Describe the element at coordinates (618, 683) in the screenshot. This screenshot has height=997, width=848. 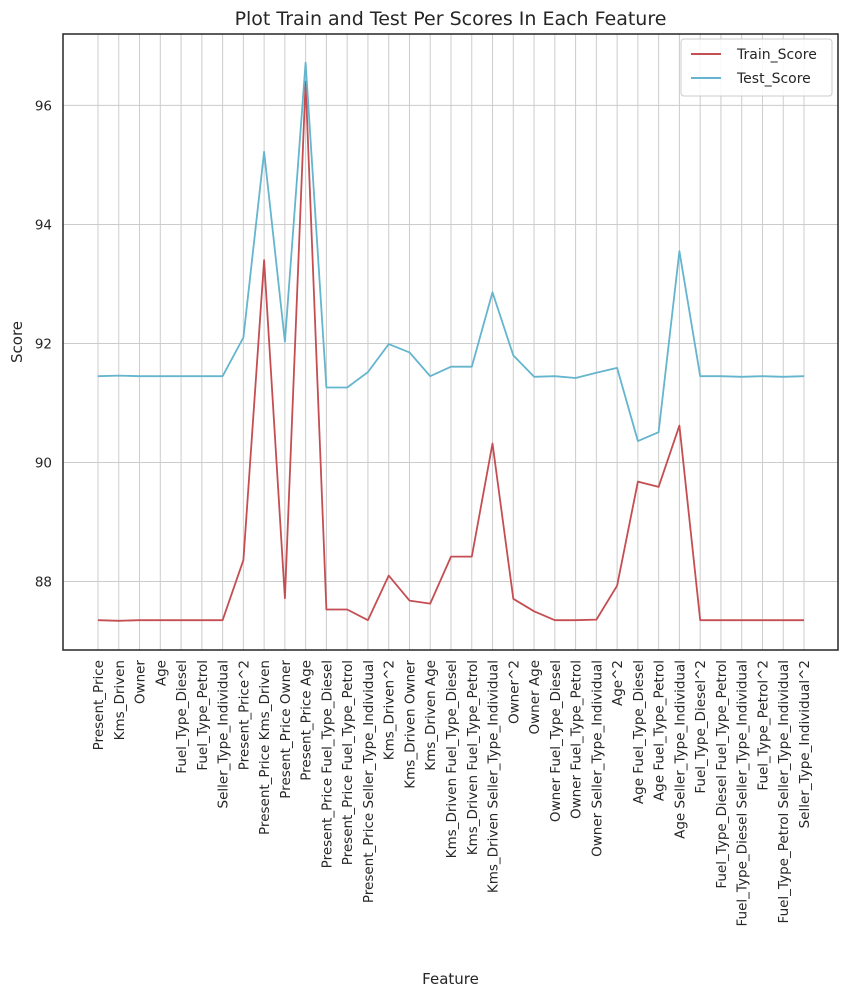
I see `x-tick-label: Age^2` at that location.